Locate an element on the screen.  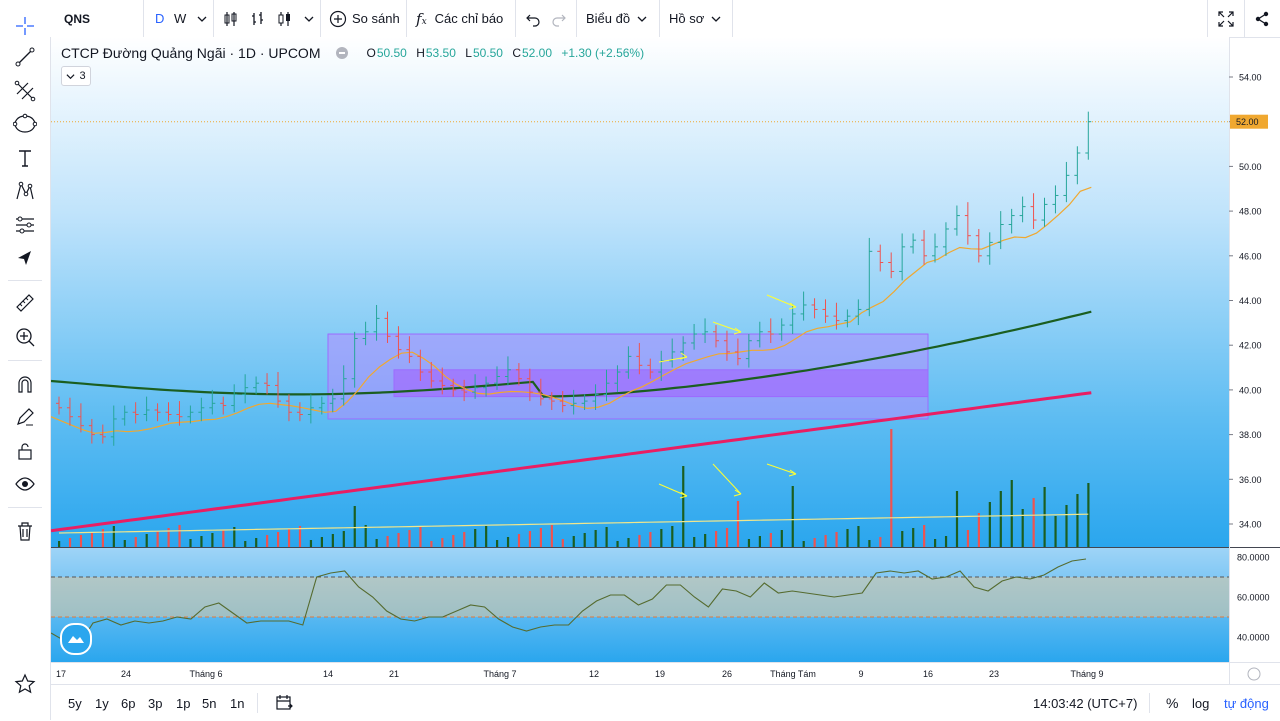
zoom-in-icon is located at coordinates (25, 337).